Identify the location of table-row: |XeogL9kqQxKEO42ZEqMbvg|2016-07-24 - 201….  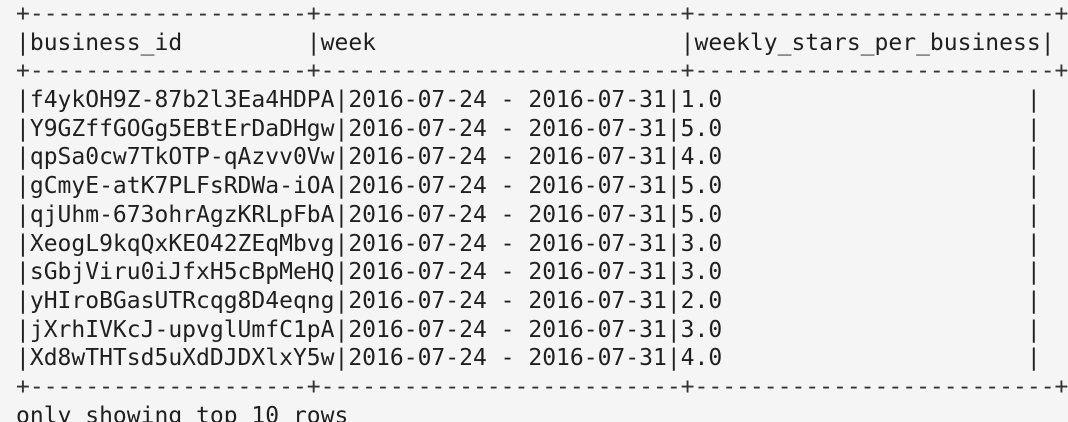
(528, 243).